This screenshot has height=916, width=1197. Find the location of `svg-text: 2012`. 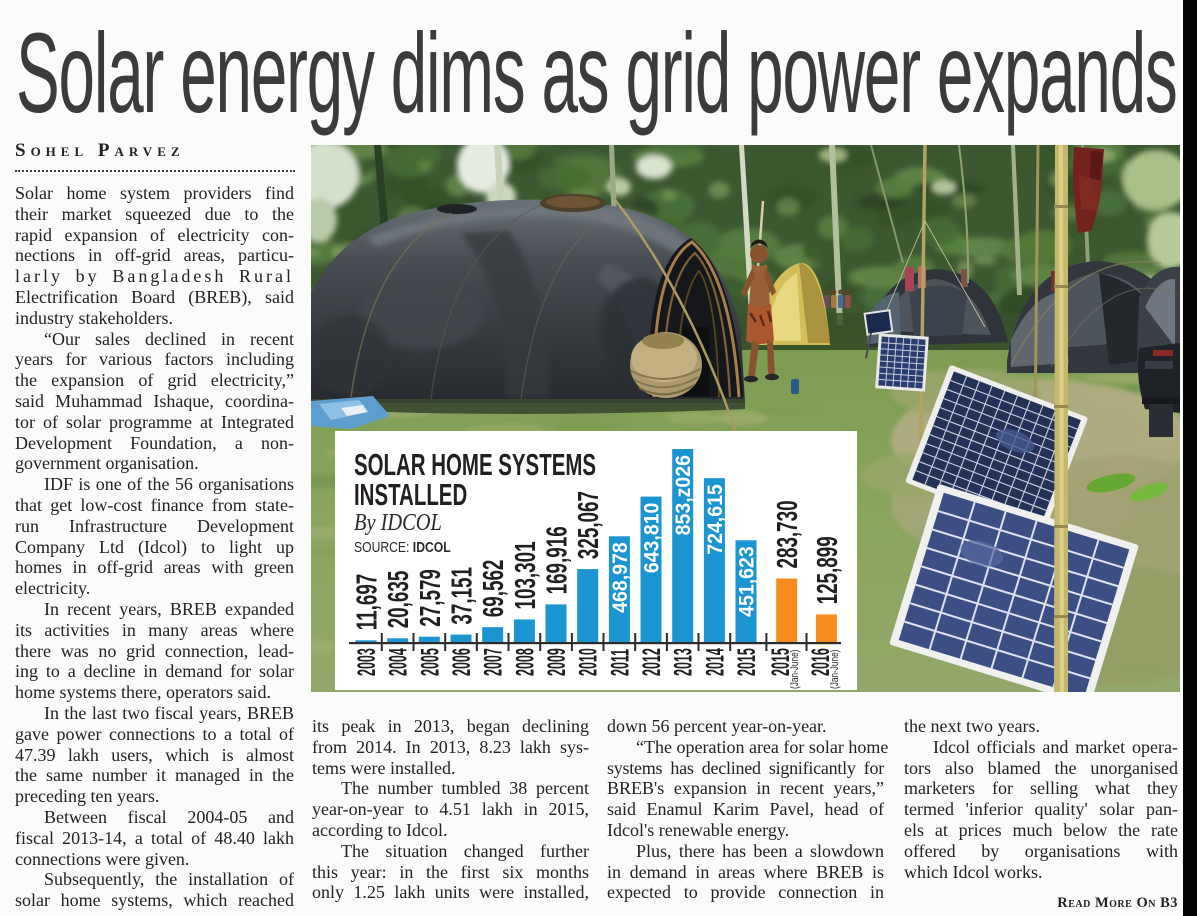

svg-text: 2012 is located at coordinates (652, 662).